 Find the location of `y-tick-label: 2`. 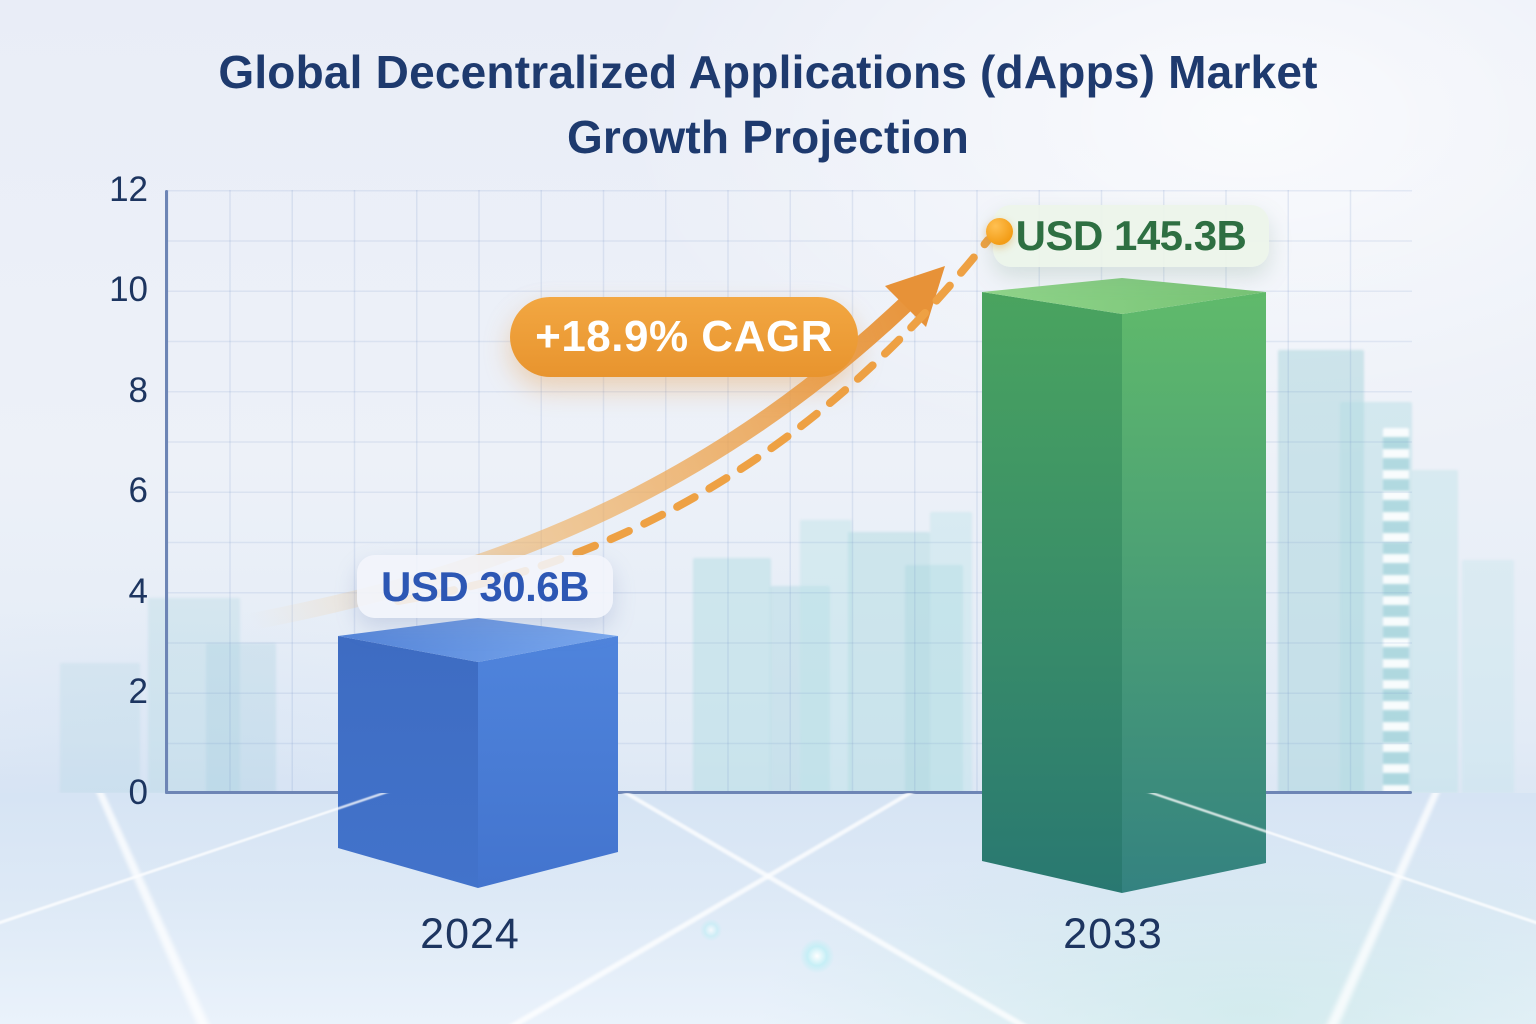

y-tick-label: 2 is located at coordinates (138, 691).